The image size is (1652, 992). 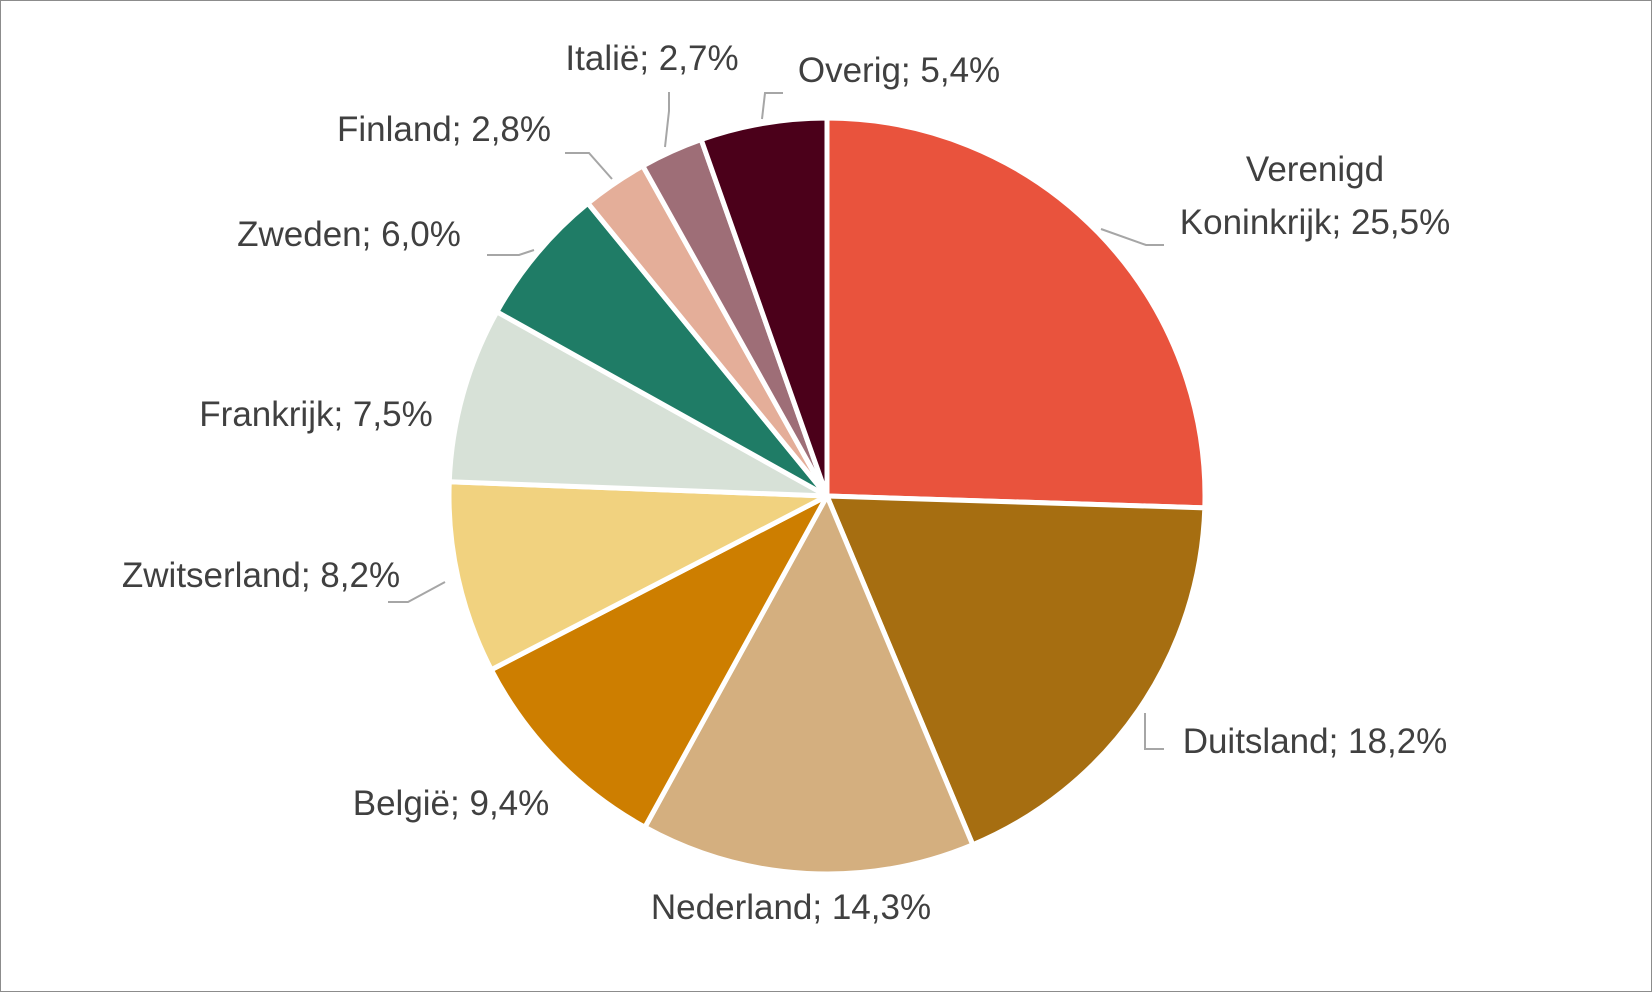 What do you see at coordinates (772, 106) in the screenshot?
I see `leader-line-overig` at bounding box center [772, 106].